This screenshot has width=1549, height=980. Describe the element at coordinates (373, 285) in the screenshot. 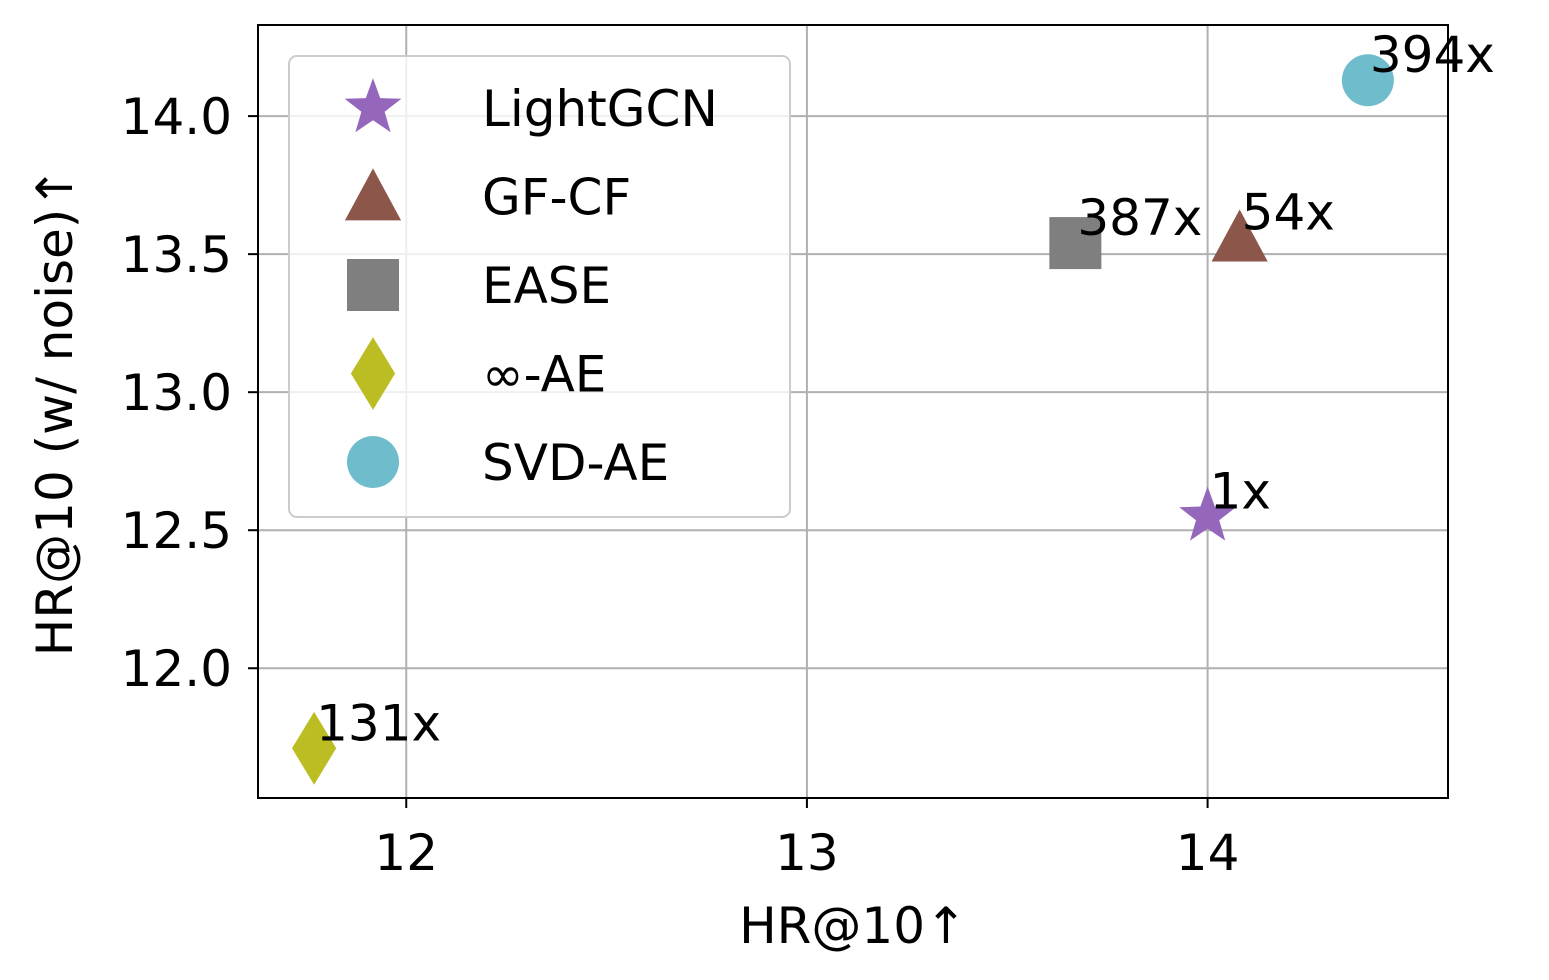

I see `legend-marker-square` at that location.